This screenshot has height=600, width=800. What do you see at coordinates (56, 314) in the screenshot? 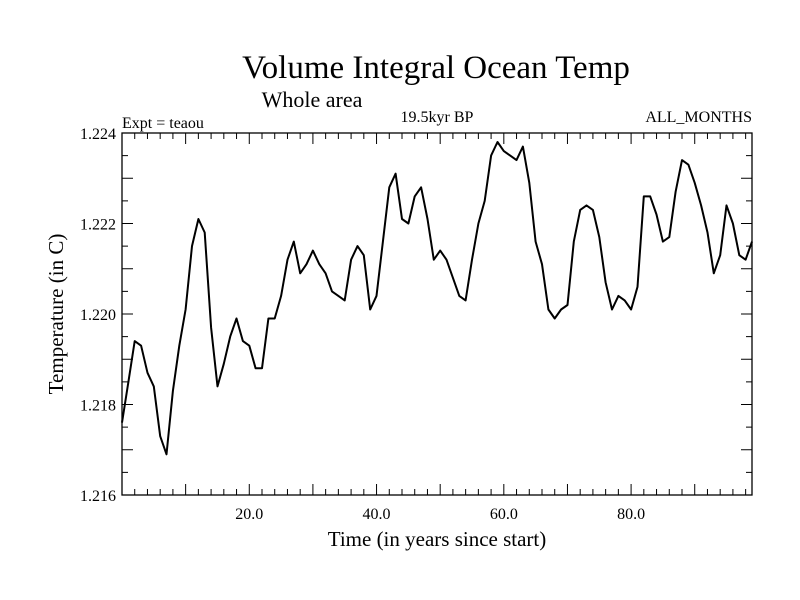
I see `y-axis-label: Temperature (in C)` at bounding box center [56, 314].